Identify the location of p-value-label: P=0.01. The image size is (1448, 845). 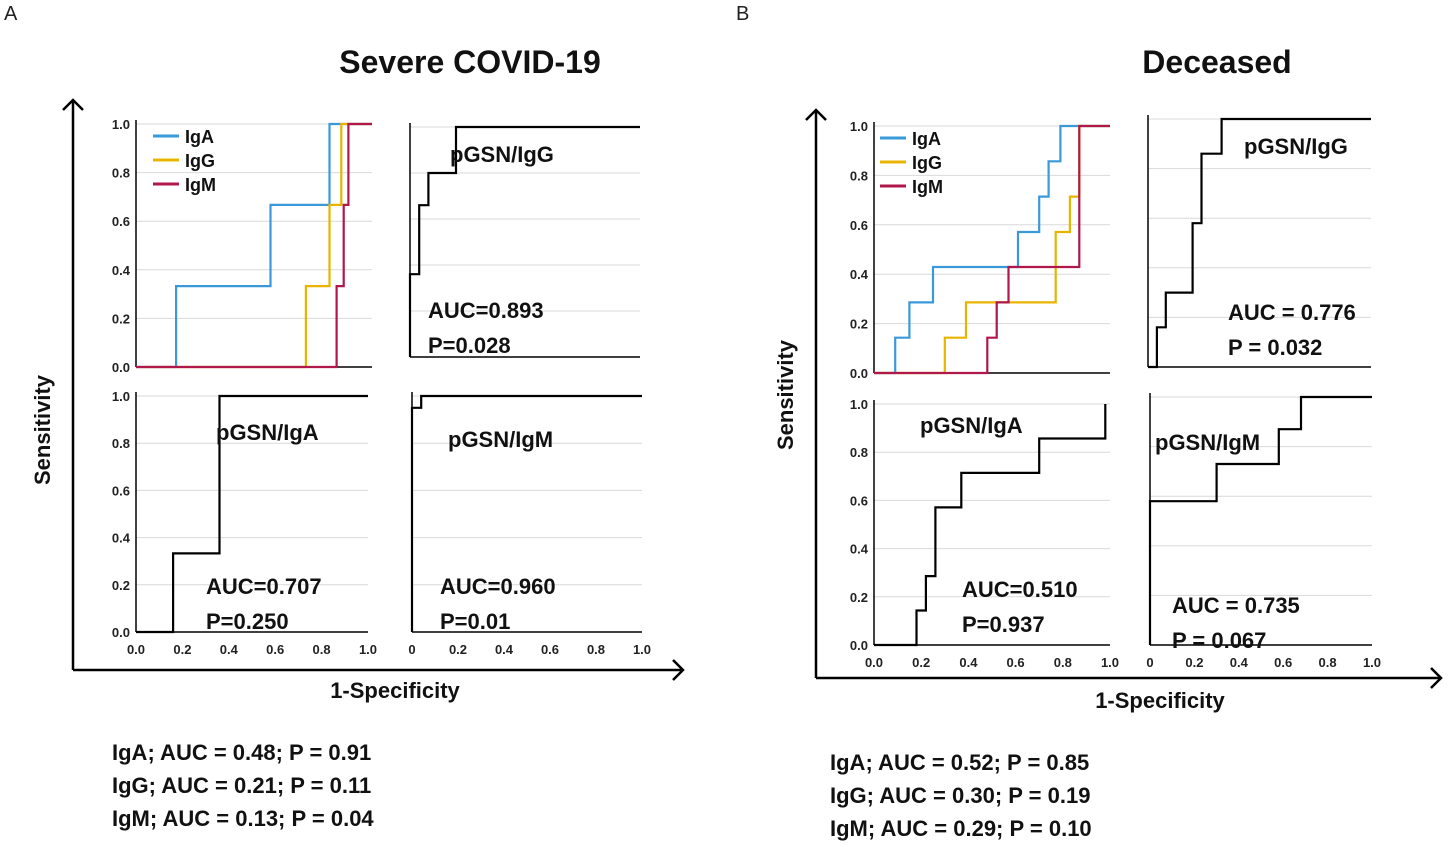
(475, 621).